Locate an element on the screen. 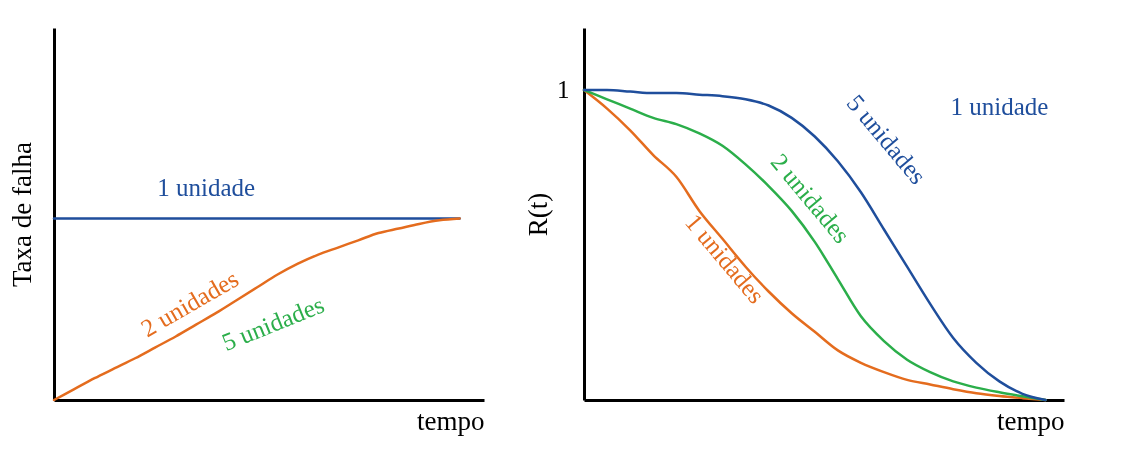 This screenshot has width=1140, height=455. series-label: 1 unidade is located at coordinates (206, 187).